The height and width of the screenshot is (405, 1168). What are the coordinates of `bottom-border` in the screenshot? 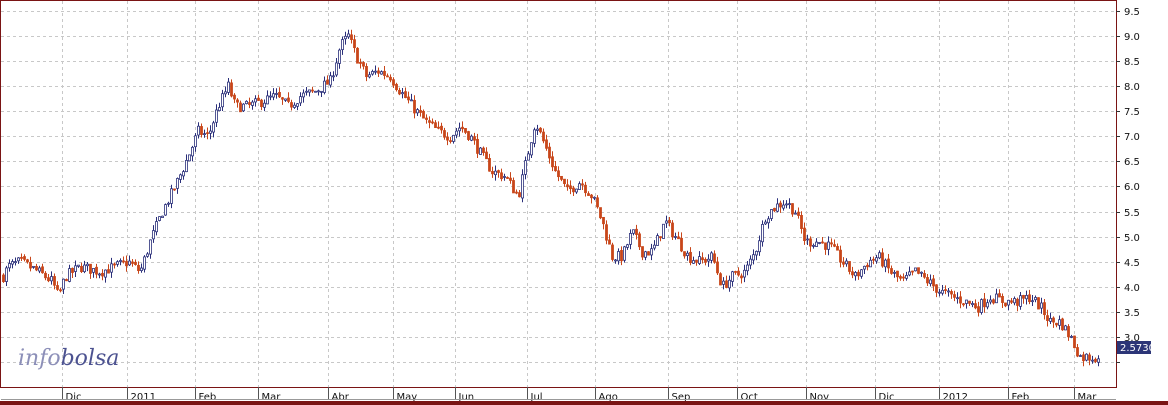 It's located at (584, 403).